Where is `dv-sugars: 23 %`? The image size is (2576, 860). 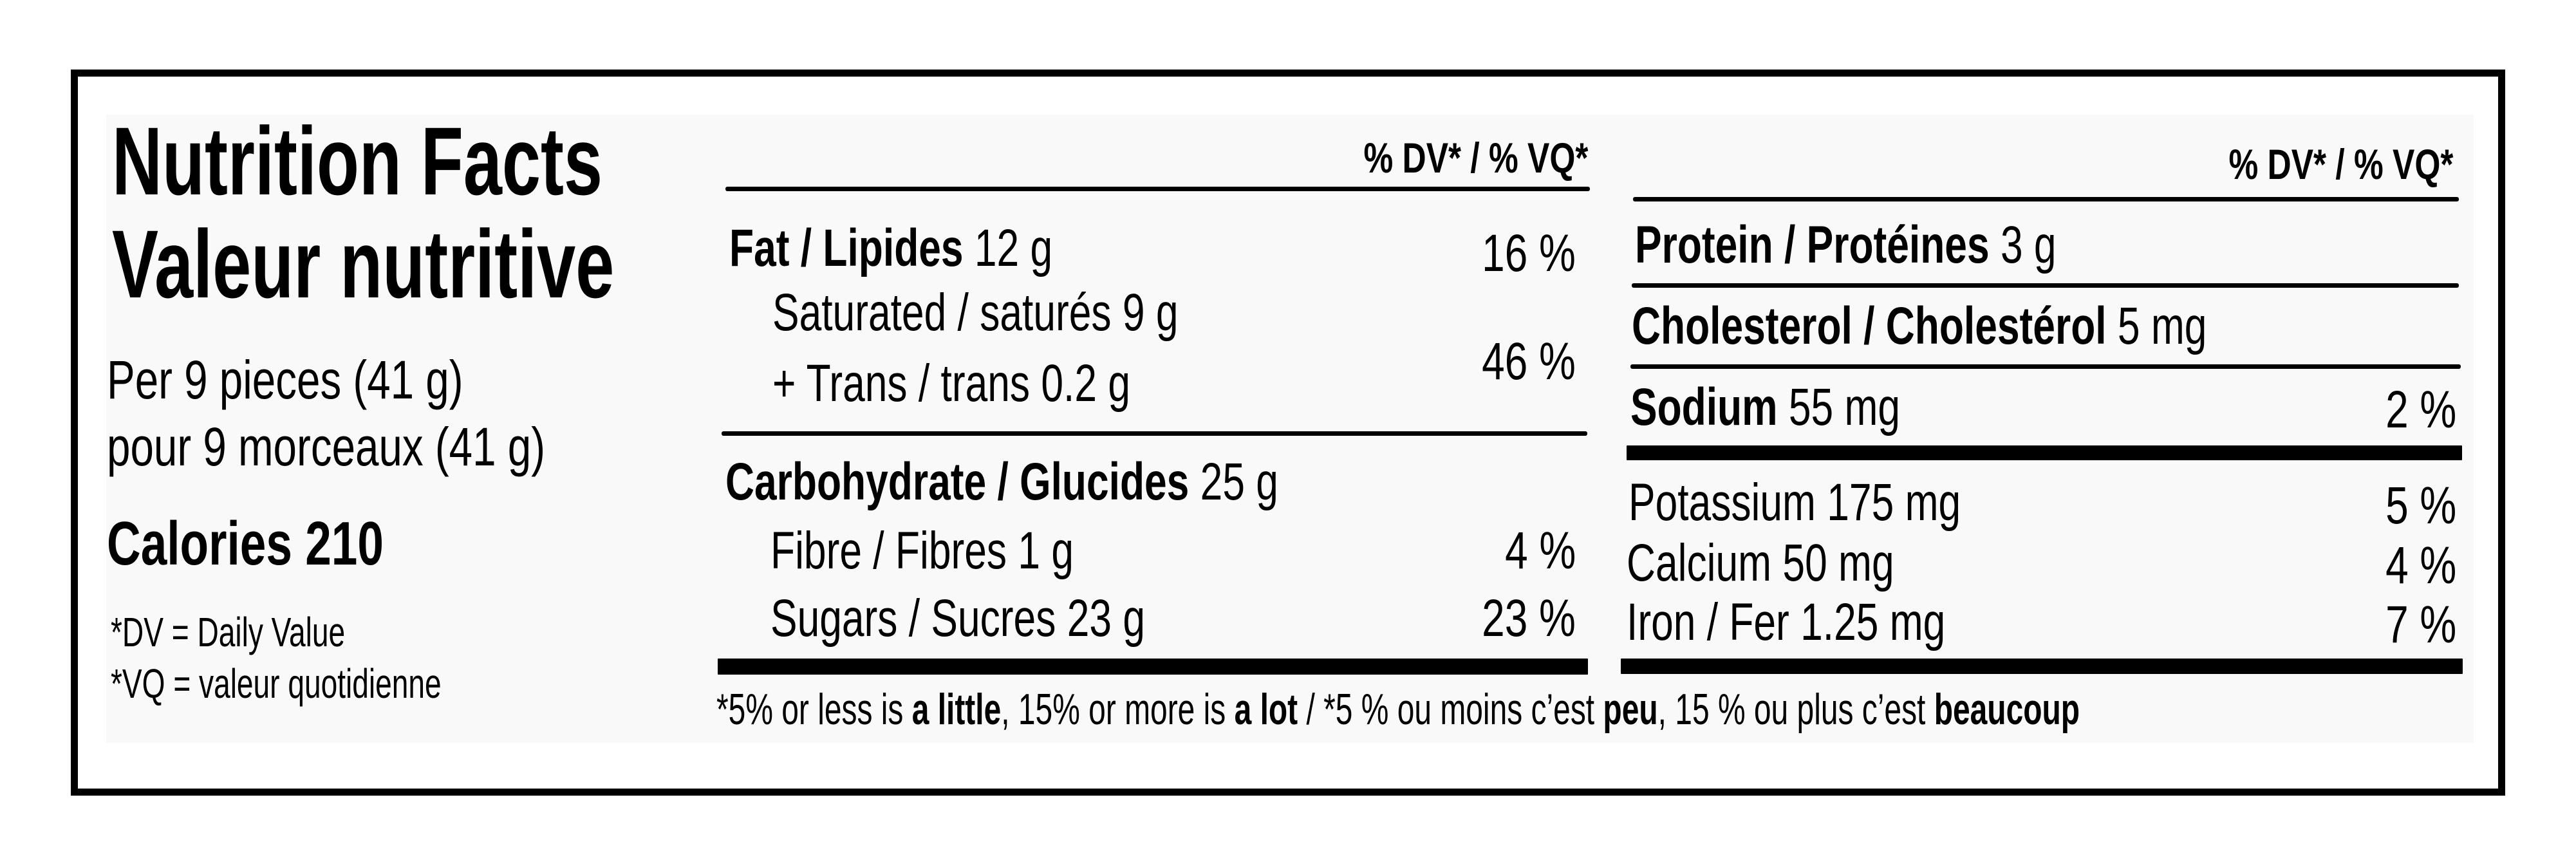
dv-sugars: 23 % is located at coordinates (1529, 618).